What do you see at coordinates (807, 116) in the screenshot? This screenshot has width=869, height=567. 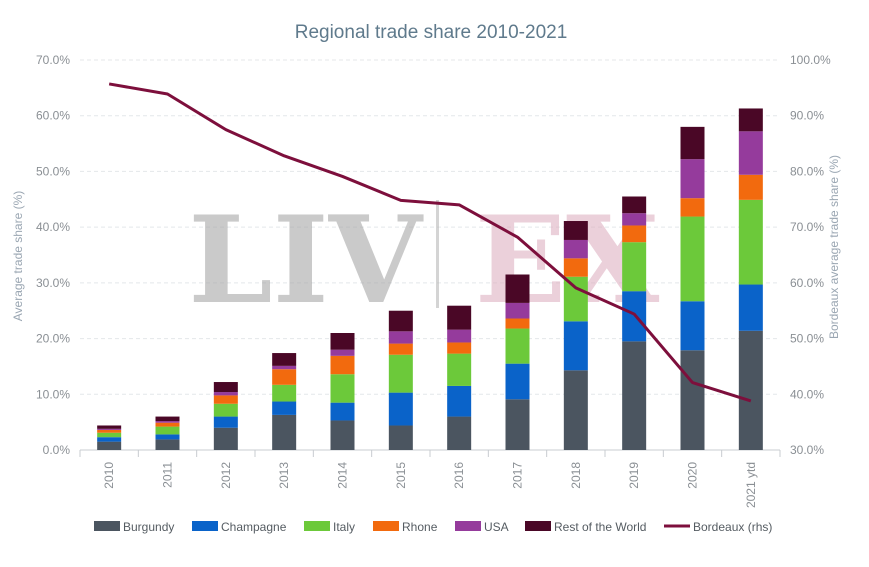 I see `y2-tick-label: 90.0%` at bounding box center [807, 116].